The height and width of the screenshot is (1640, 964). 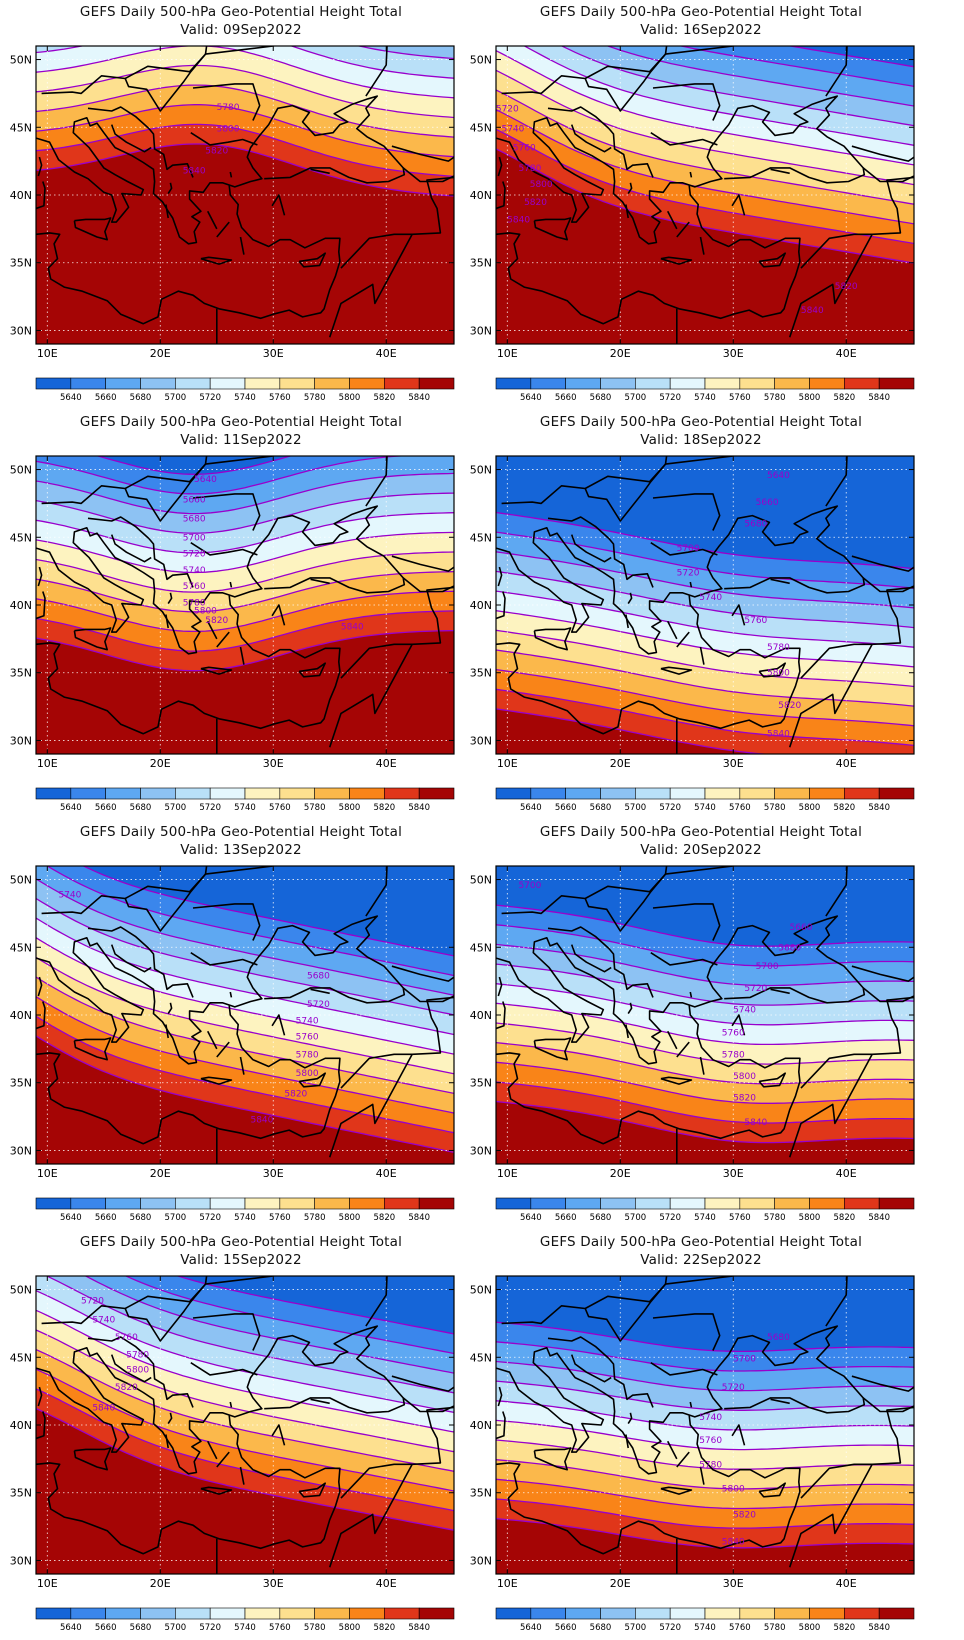 What do you see at coordinates (507, 109) in the screenshot?
I see `contour-label: 5720` at bounding box center [507, 109].